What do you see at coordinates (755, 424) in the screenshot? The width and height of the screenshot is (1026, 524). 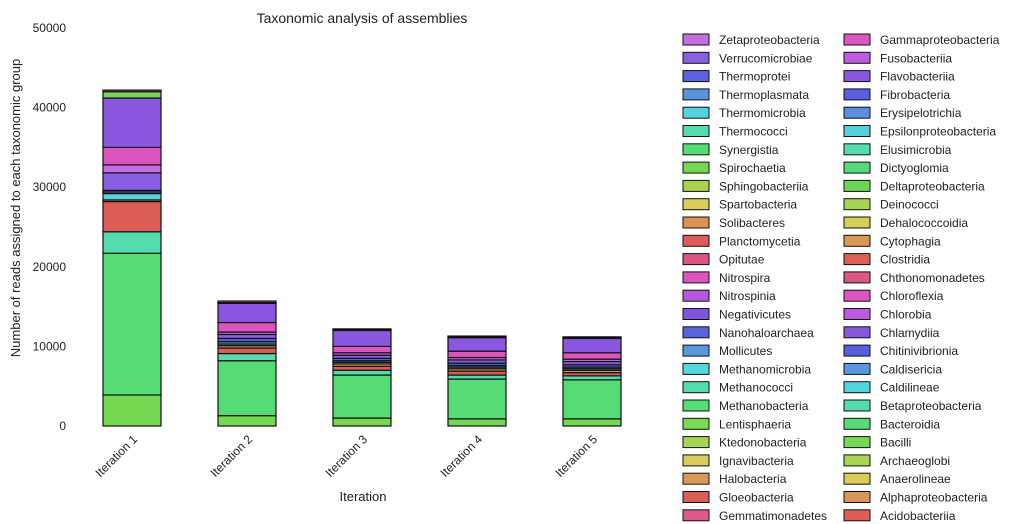 I see `legend-label: Lentisphaeria` at bounding box center [755, 424].